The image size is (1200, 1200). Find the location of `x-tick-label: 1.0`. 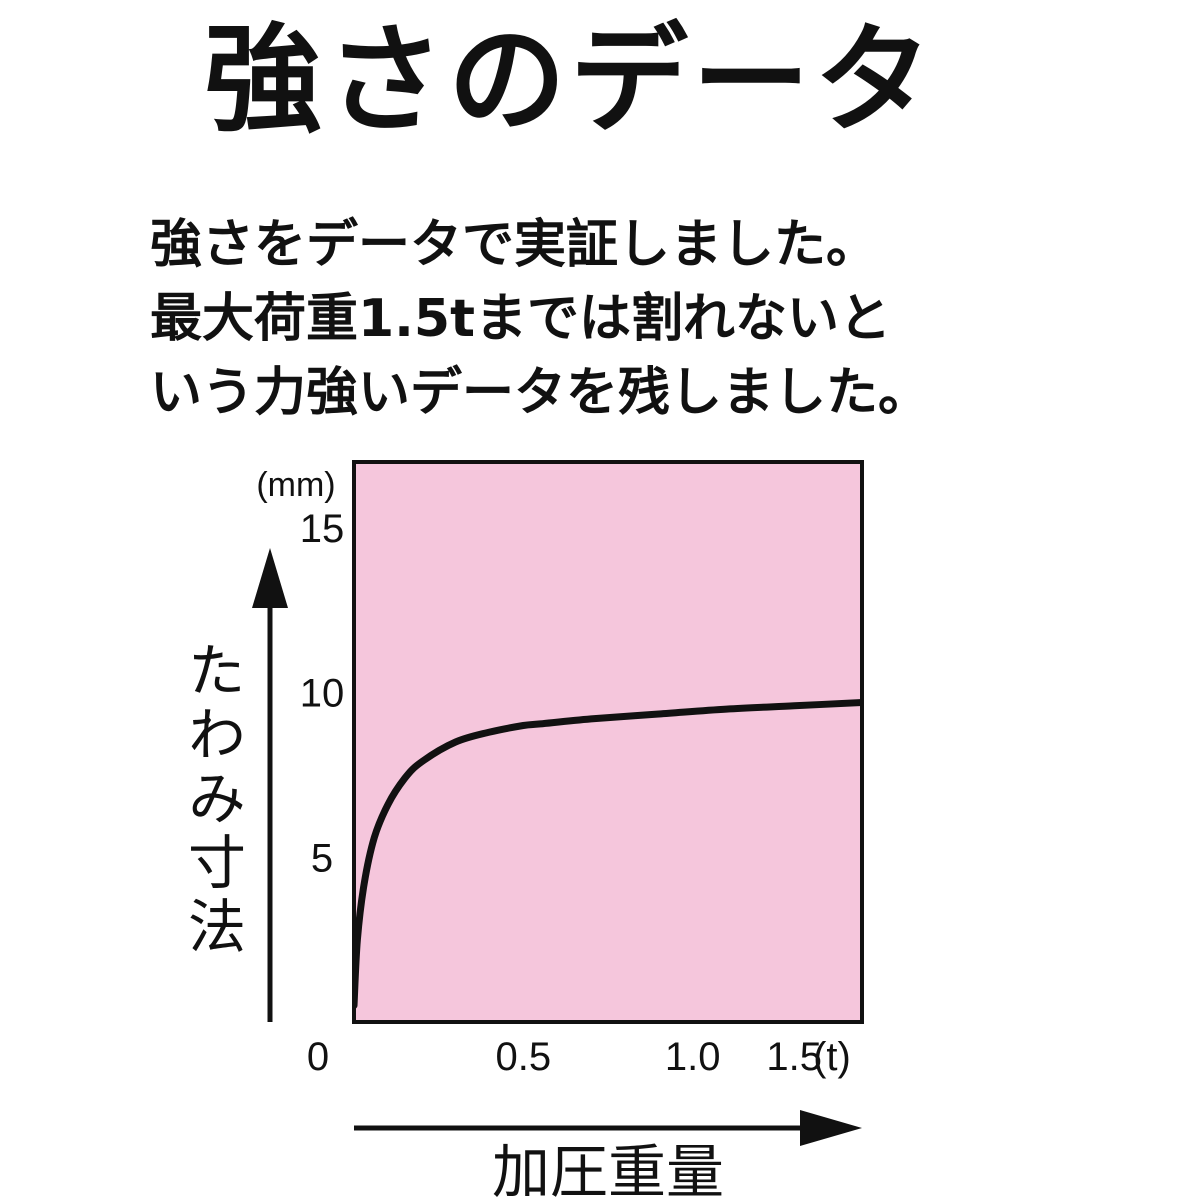

x-tick-label: 1.0 is located at coordinates (693, 1057).